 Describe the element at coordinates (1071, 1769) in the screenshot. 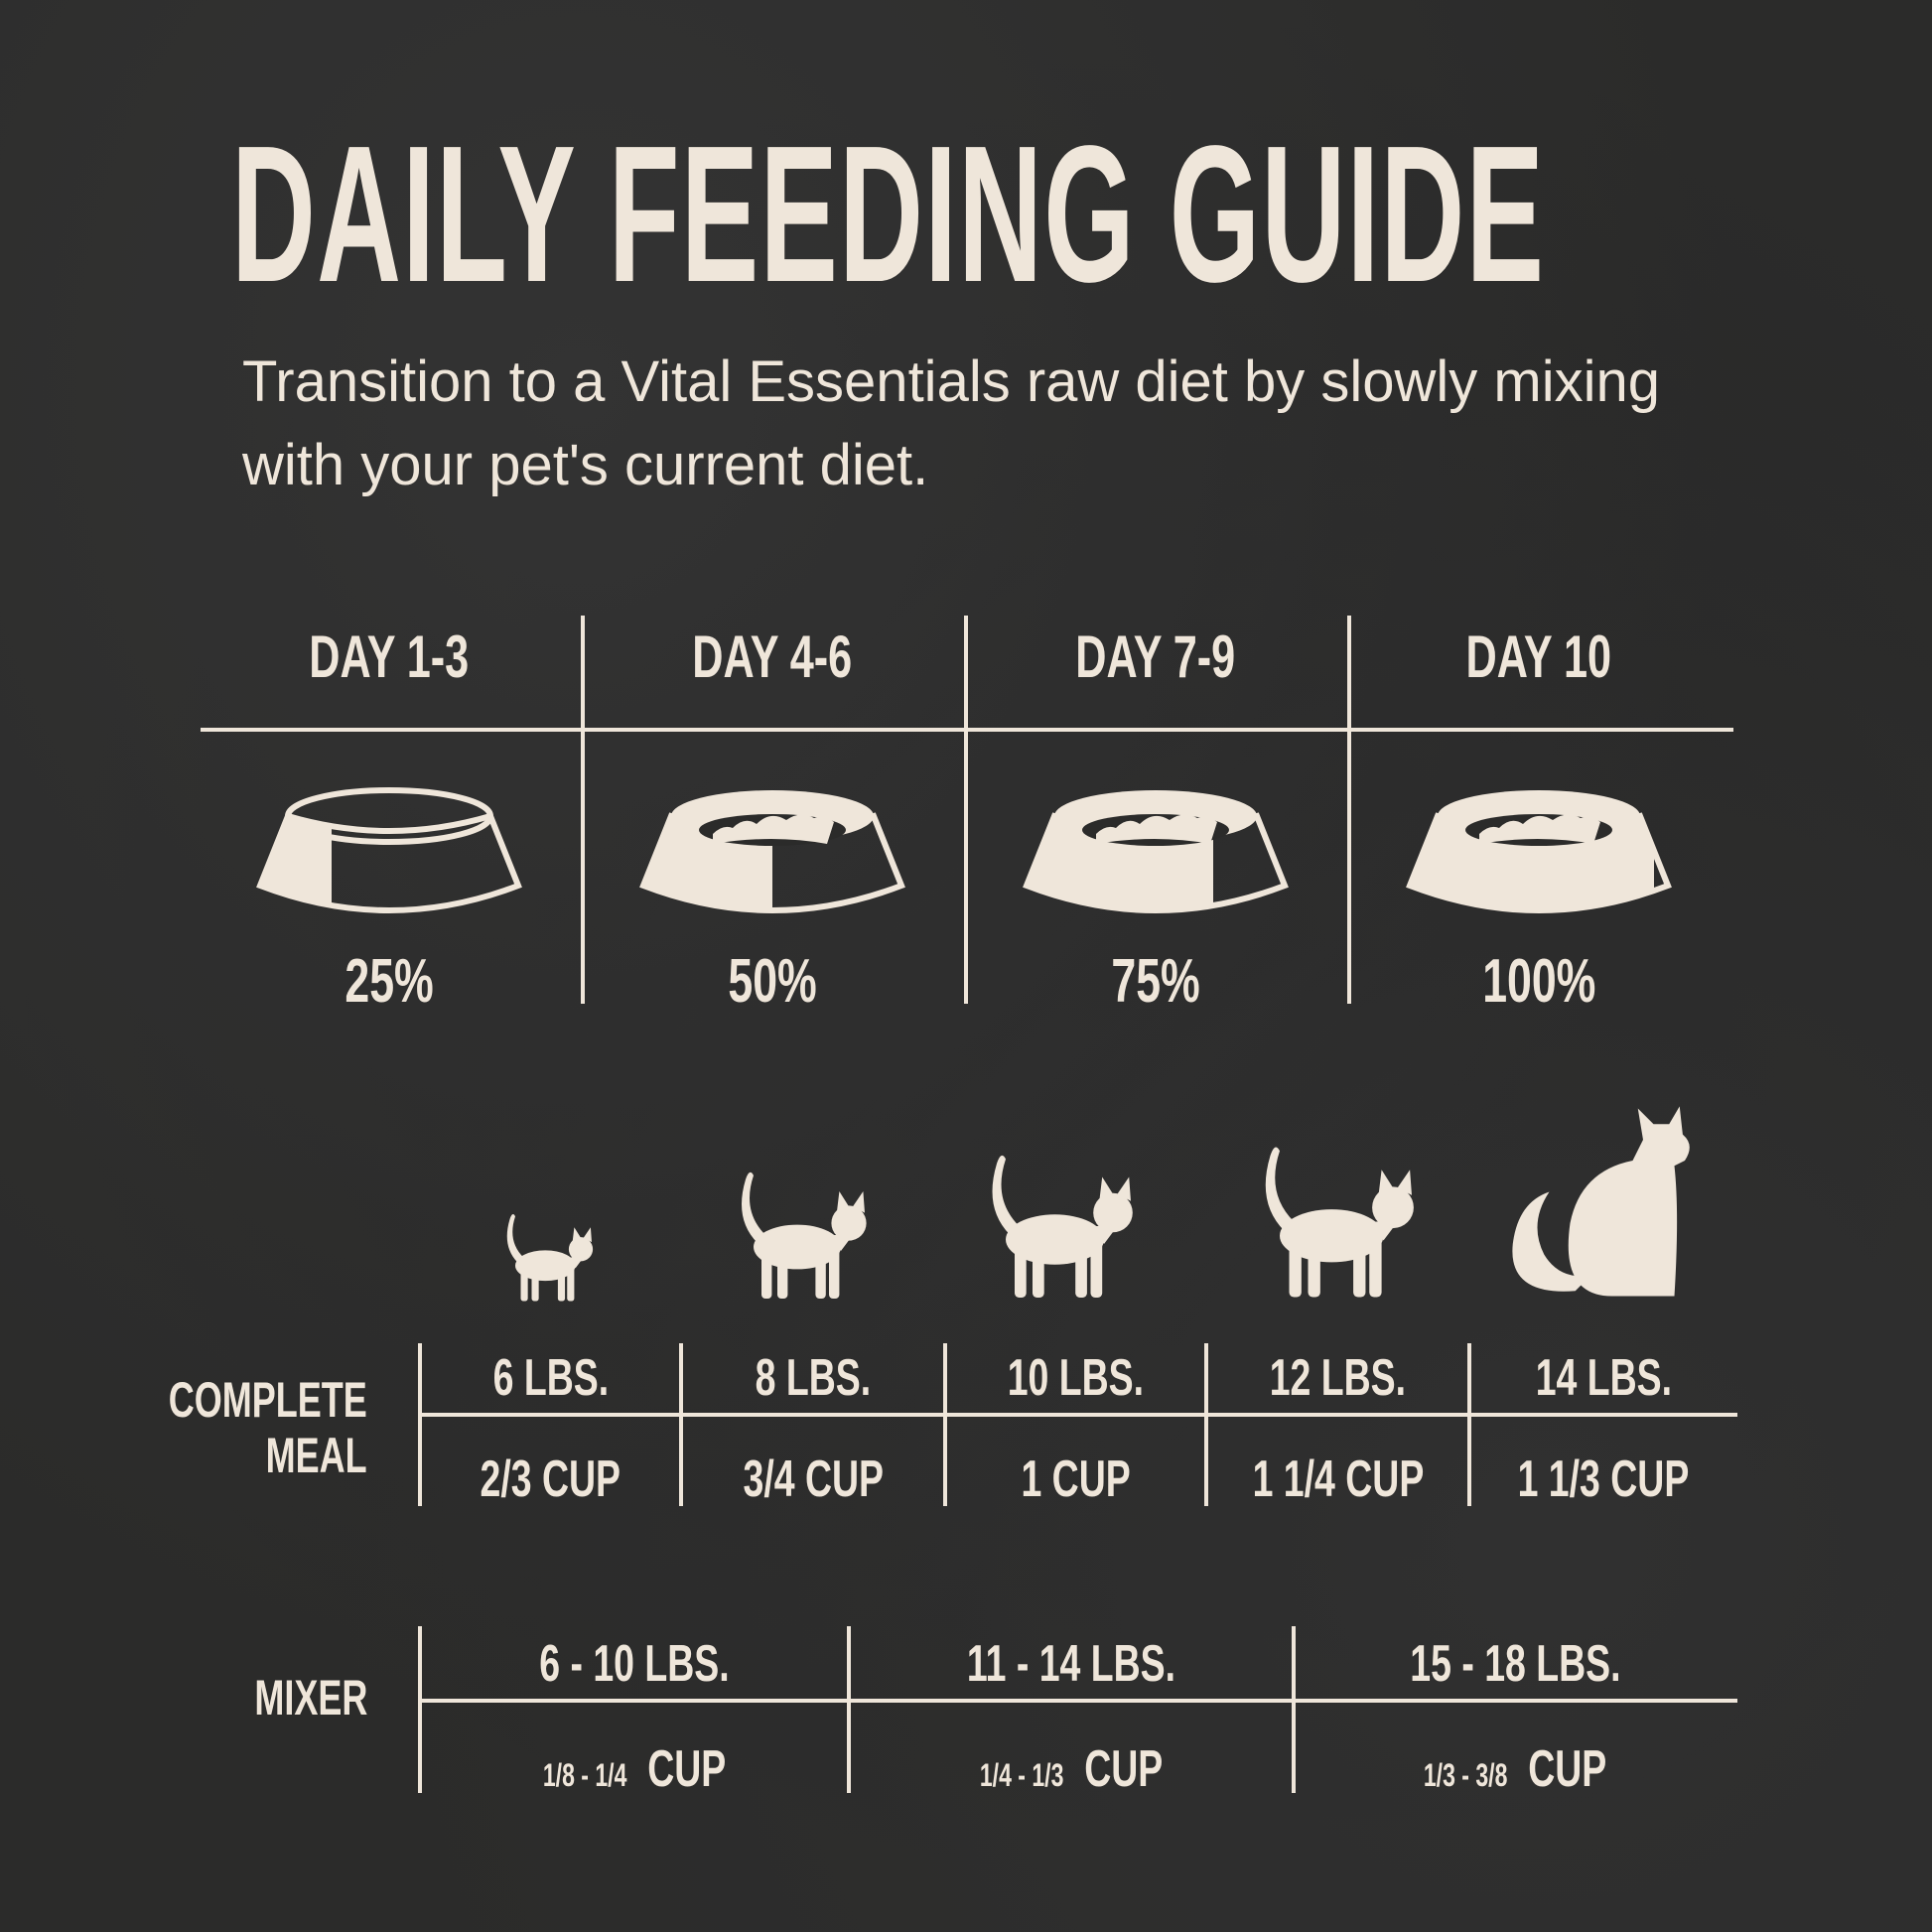

I see `amount-range-cell: 1/4 - 1/3 CUP` at that location.